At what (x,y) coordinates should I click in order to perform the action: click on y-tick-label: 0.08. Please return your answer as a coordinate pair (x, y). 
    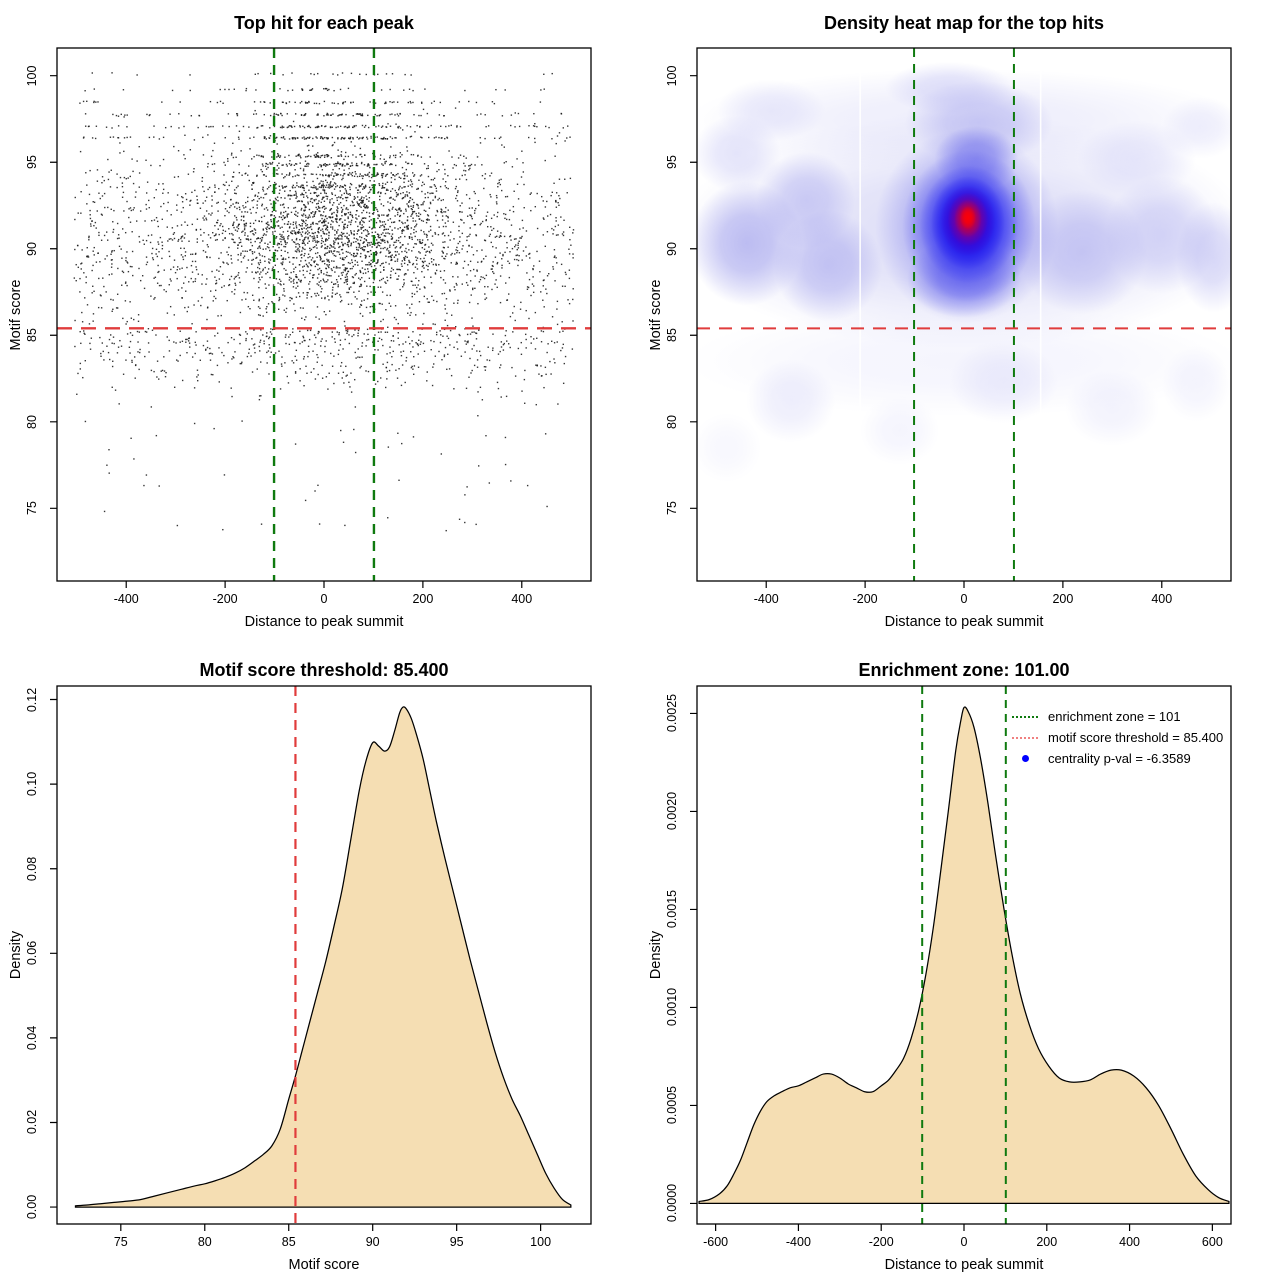
    Looking at the image, I should click on (32, 868).